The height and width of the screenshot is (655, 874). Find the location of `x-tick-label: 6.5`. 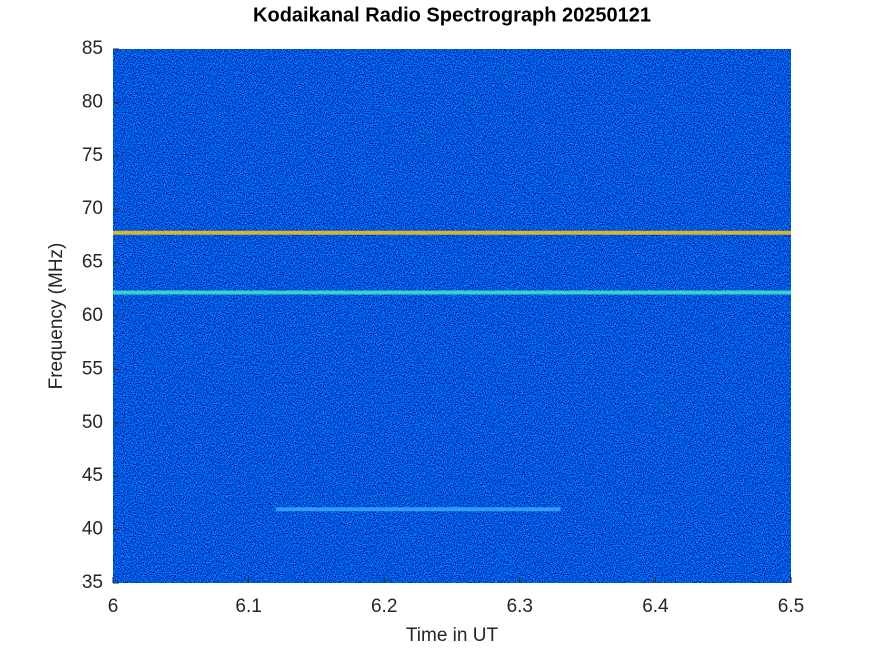

x-tick-label: 6.5 is located at coordinates (791, 606).